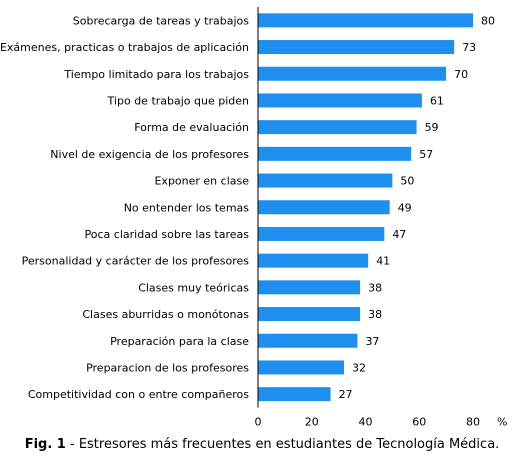  I want to click on bar-value-label: 70, so click(461, 74).